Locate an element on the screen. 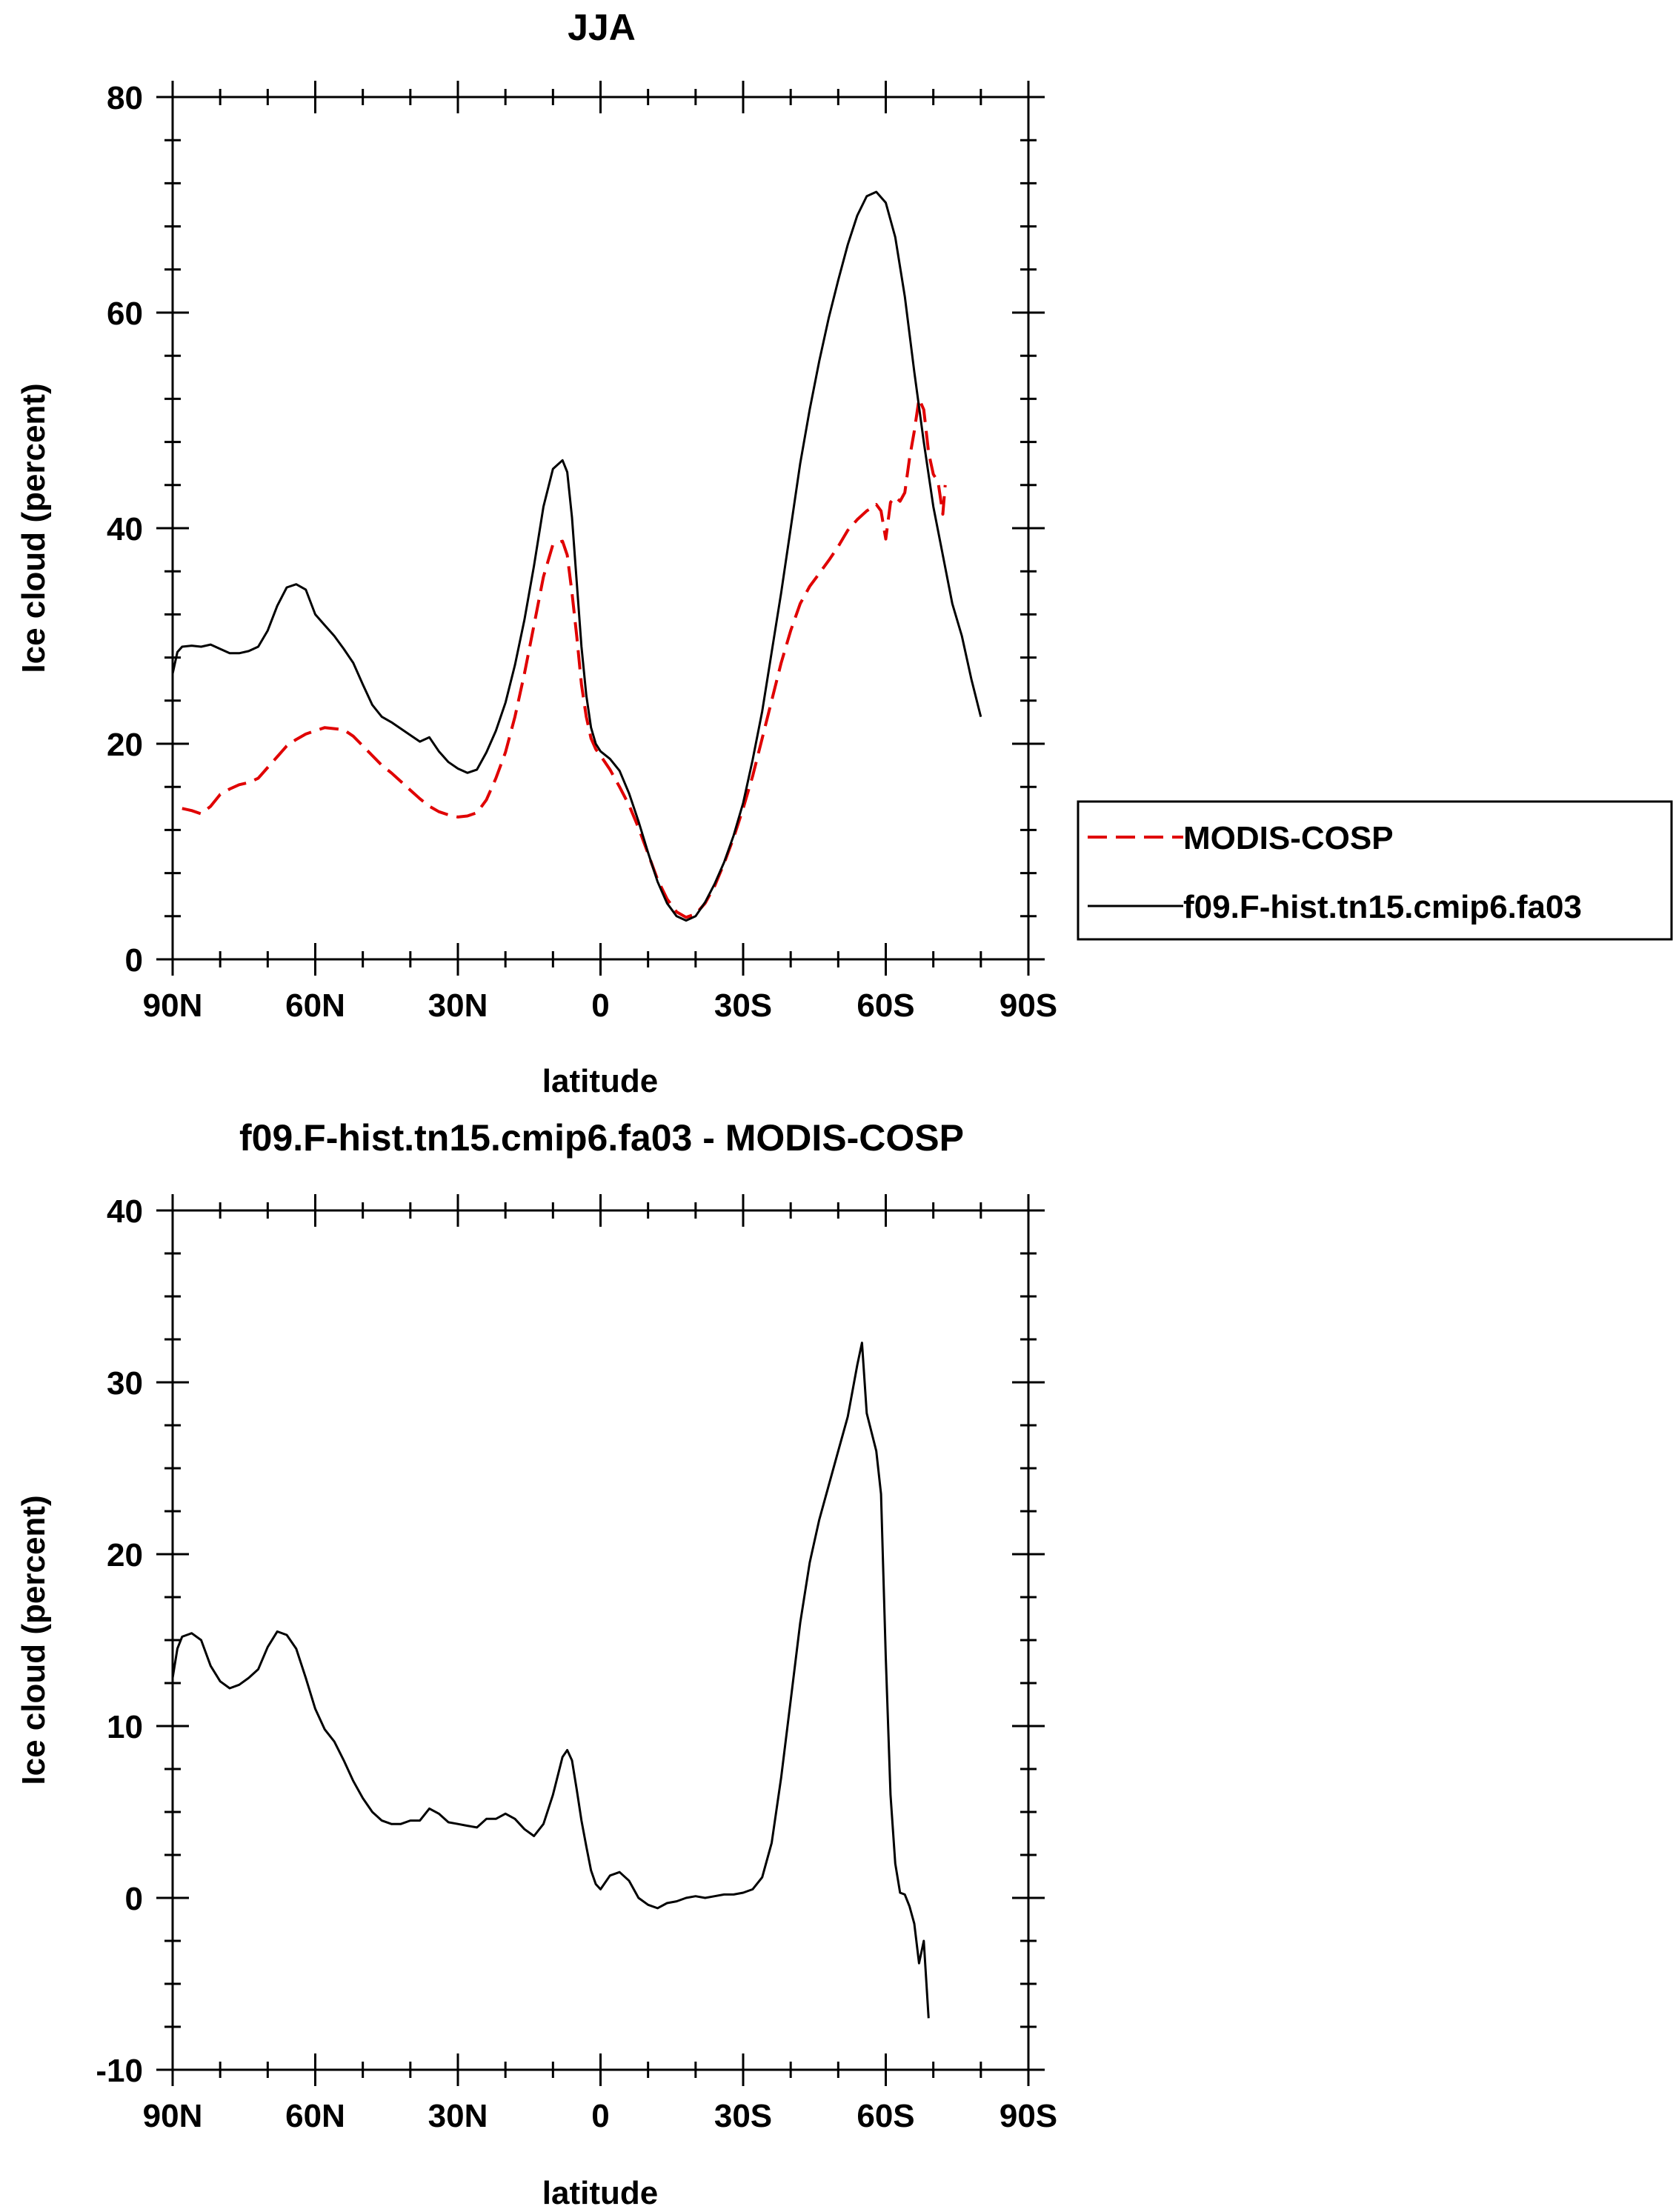  top-x-tick-label: 90N is located at coordinates (173, 1005).